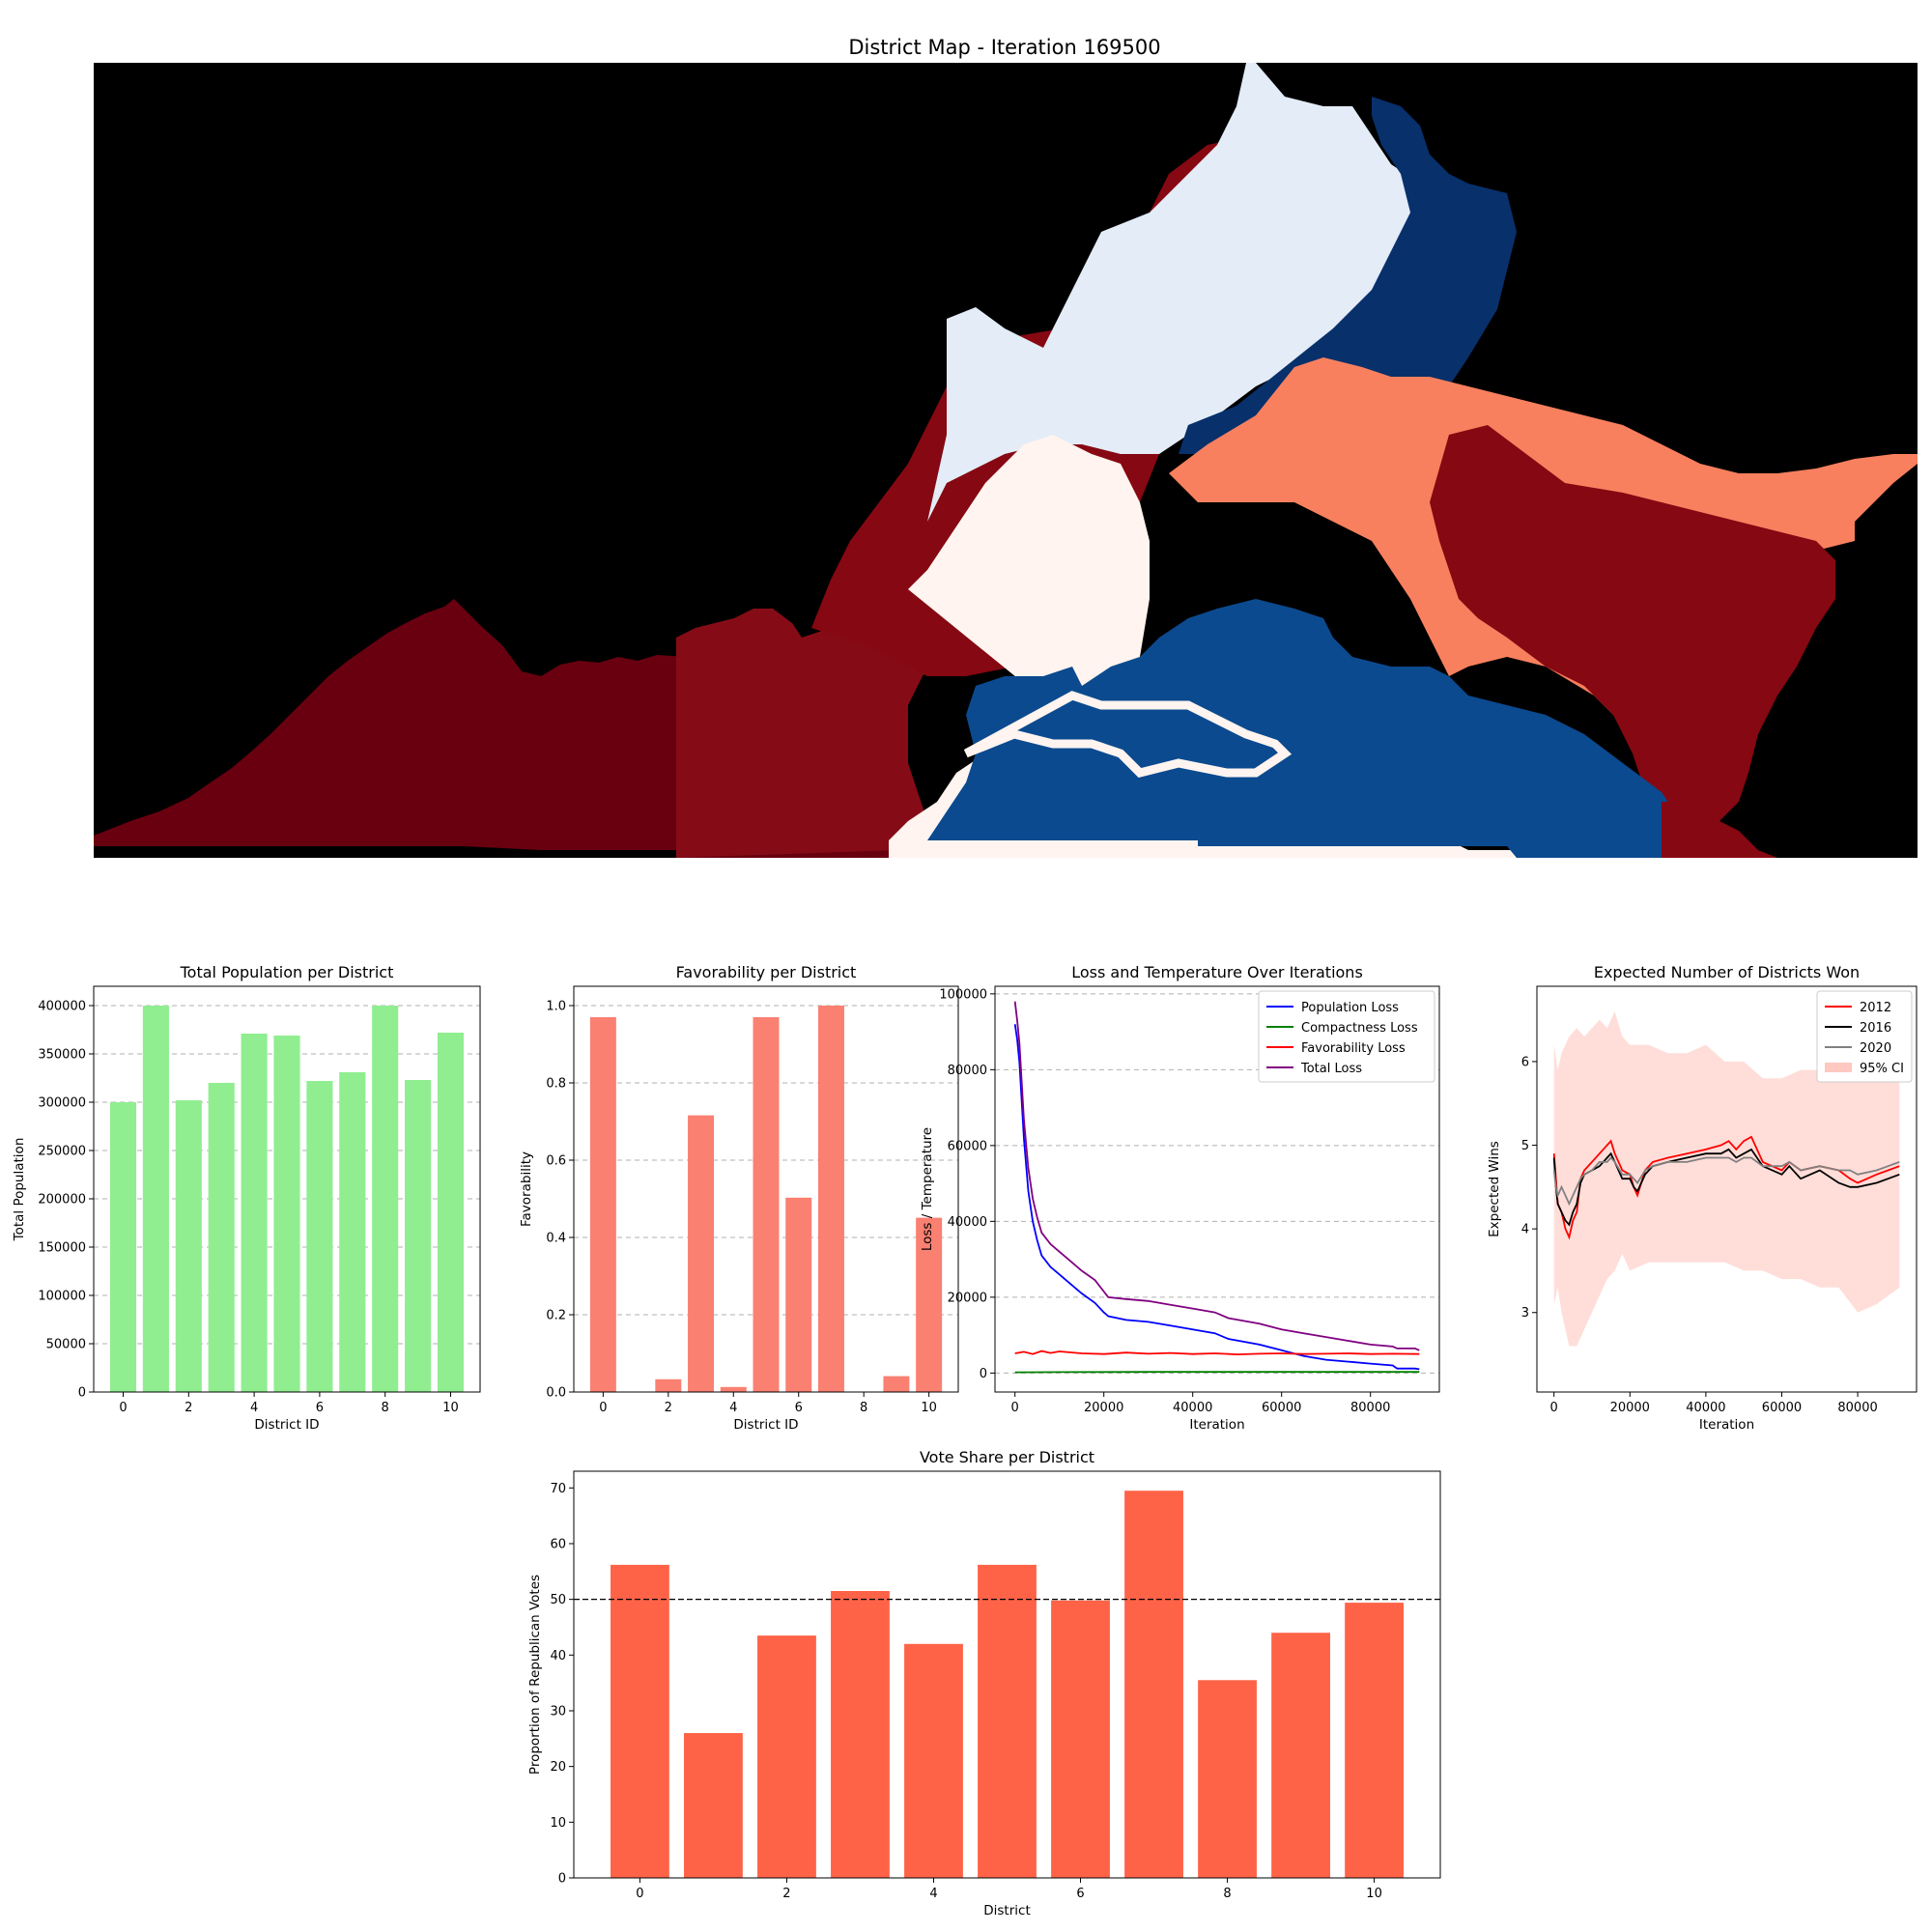 This screenshot has width=1932, height=1932. Describe the element at coordinates (1192, 1408) in the screenshot. I see `x-tick-label: 40000` at that location.